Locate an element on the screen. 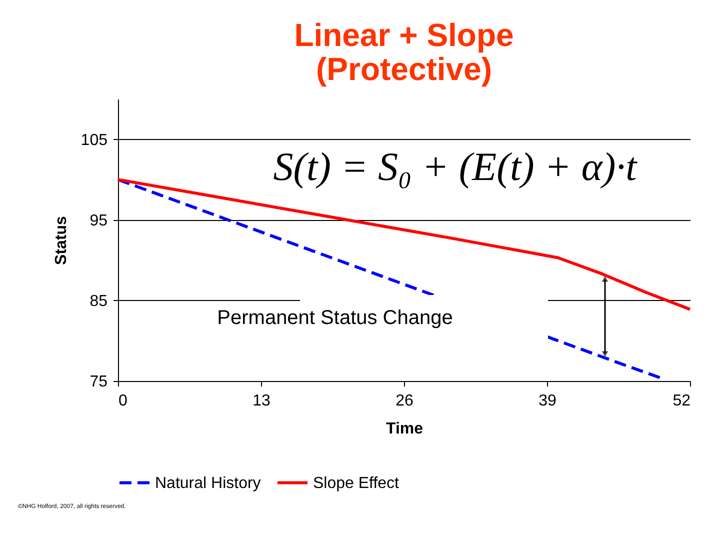 The width and height of the screenshot is (723, 552). x-axis-title: Time is located at coordinates (405, 429).